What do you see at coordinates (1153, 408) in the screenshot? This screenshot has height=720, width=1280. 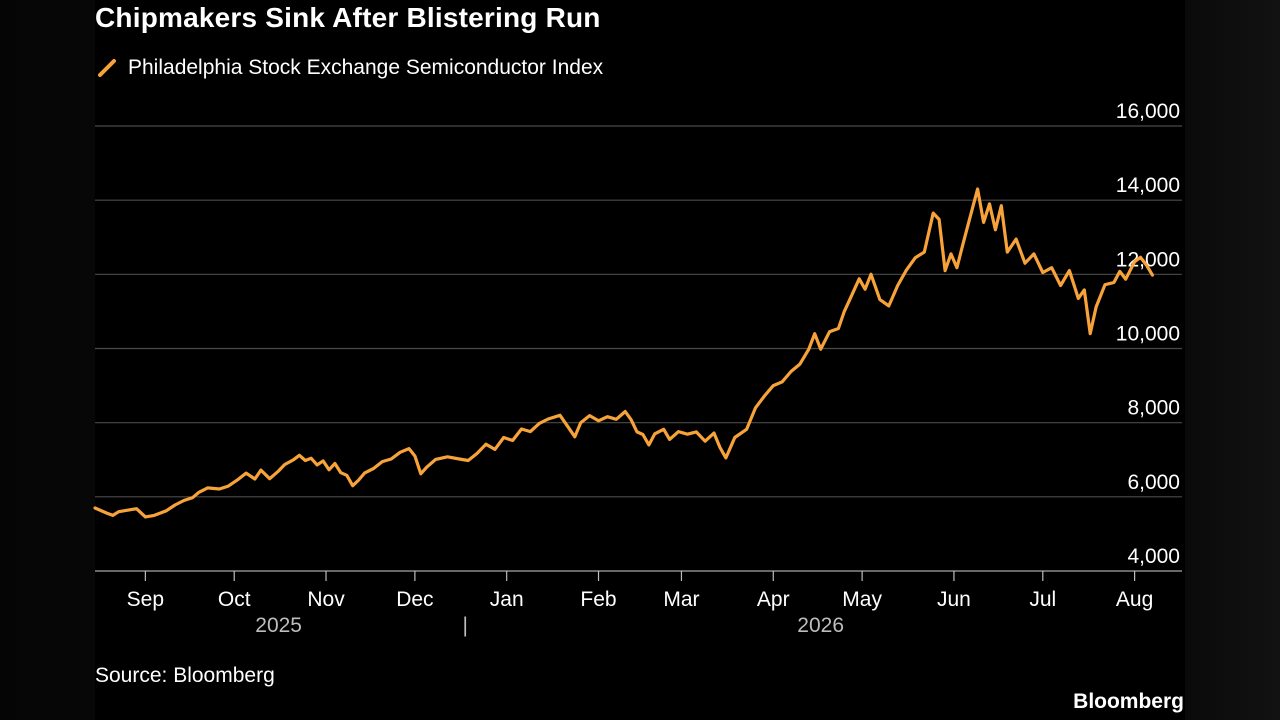 I see `y-tick-label: 8,000` at bounding box center [1153, 408].